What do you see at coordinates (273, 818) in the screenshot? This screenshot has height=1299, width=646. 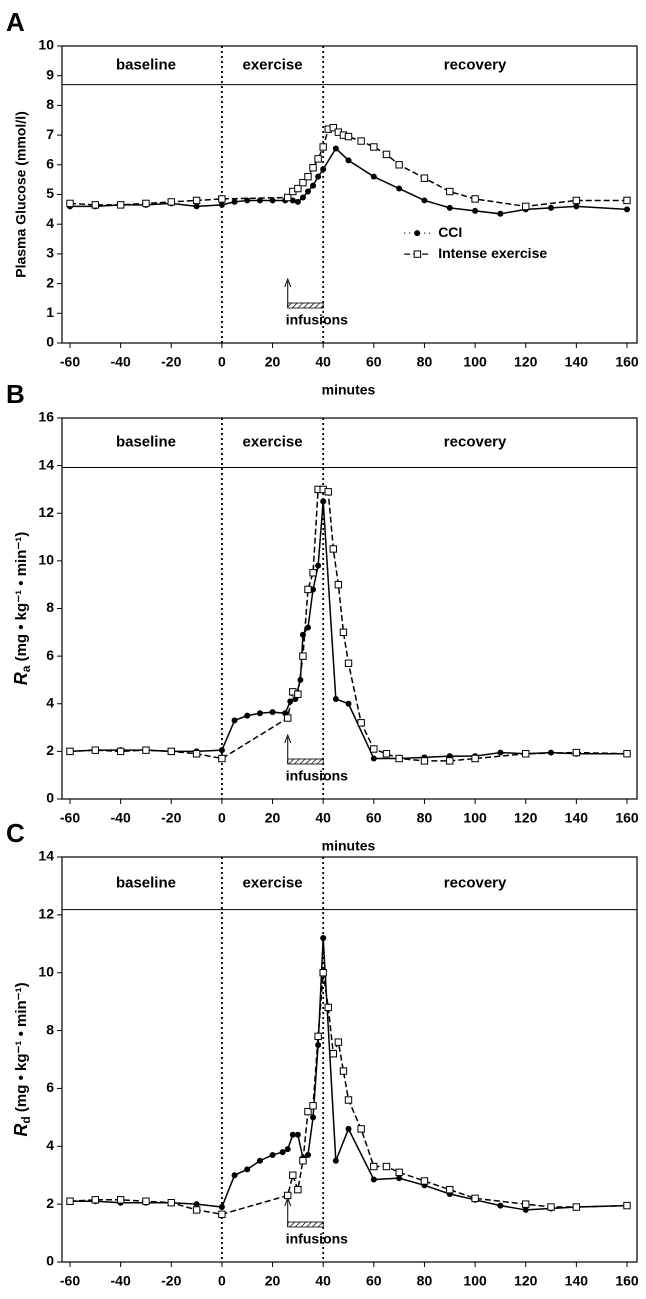 I see `x-tick-label: 20` at bounding box center [273, 818].